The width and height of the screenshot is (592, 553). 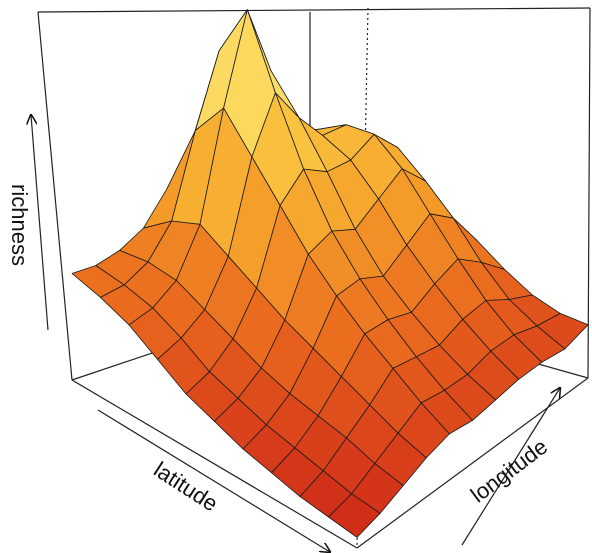 I want to click on x-arrow, so click(x=213, y=480).